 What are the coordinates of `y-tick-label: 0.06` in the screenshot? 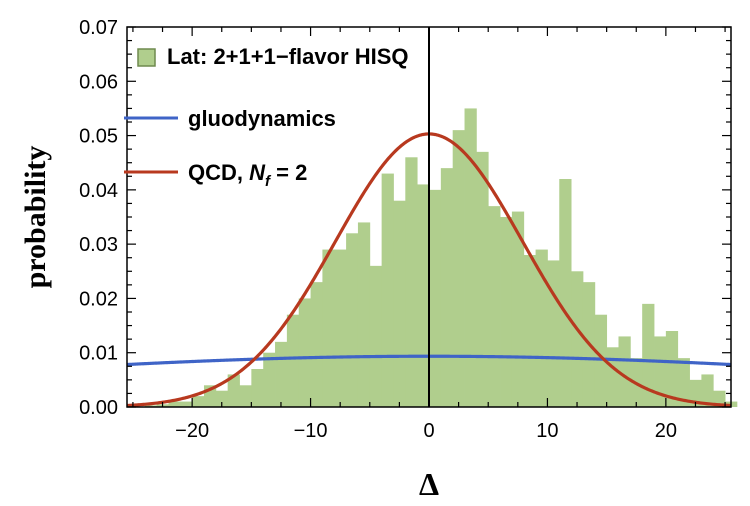 It's located at (98, 82).